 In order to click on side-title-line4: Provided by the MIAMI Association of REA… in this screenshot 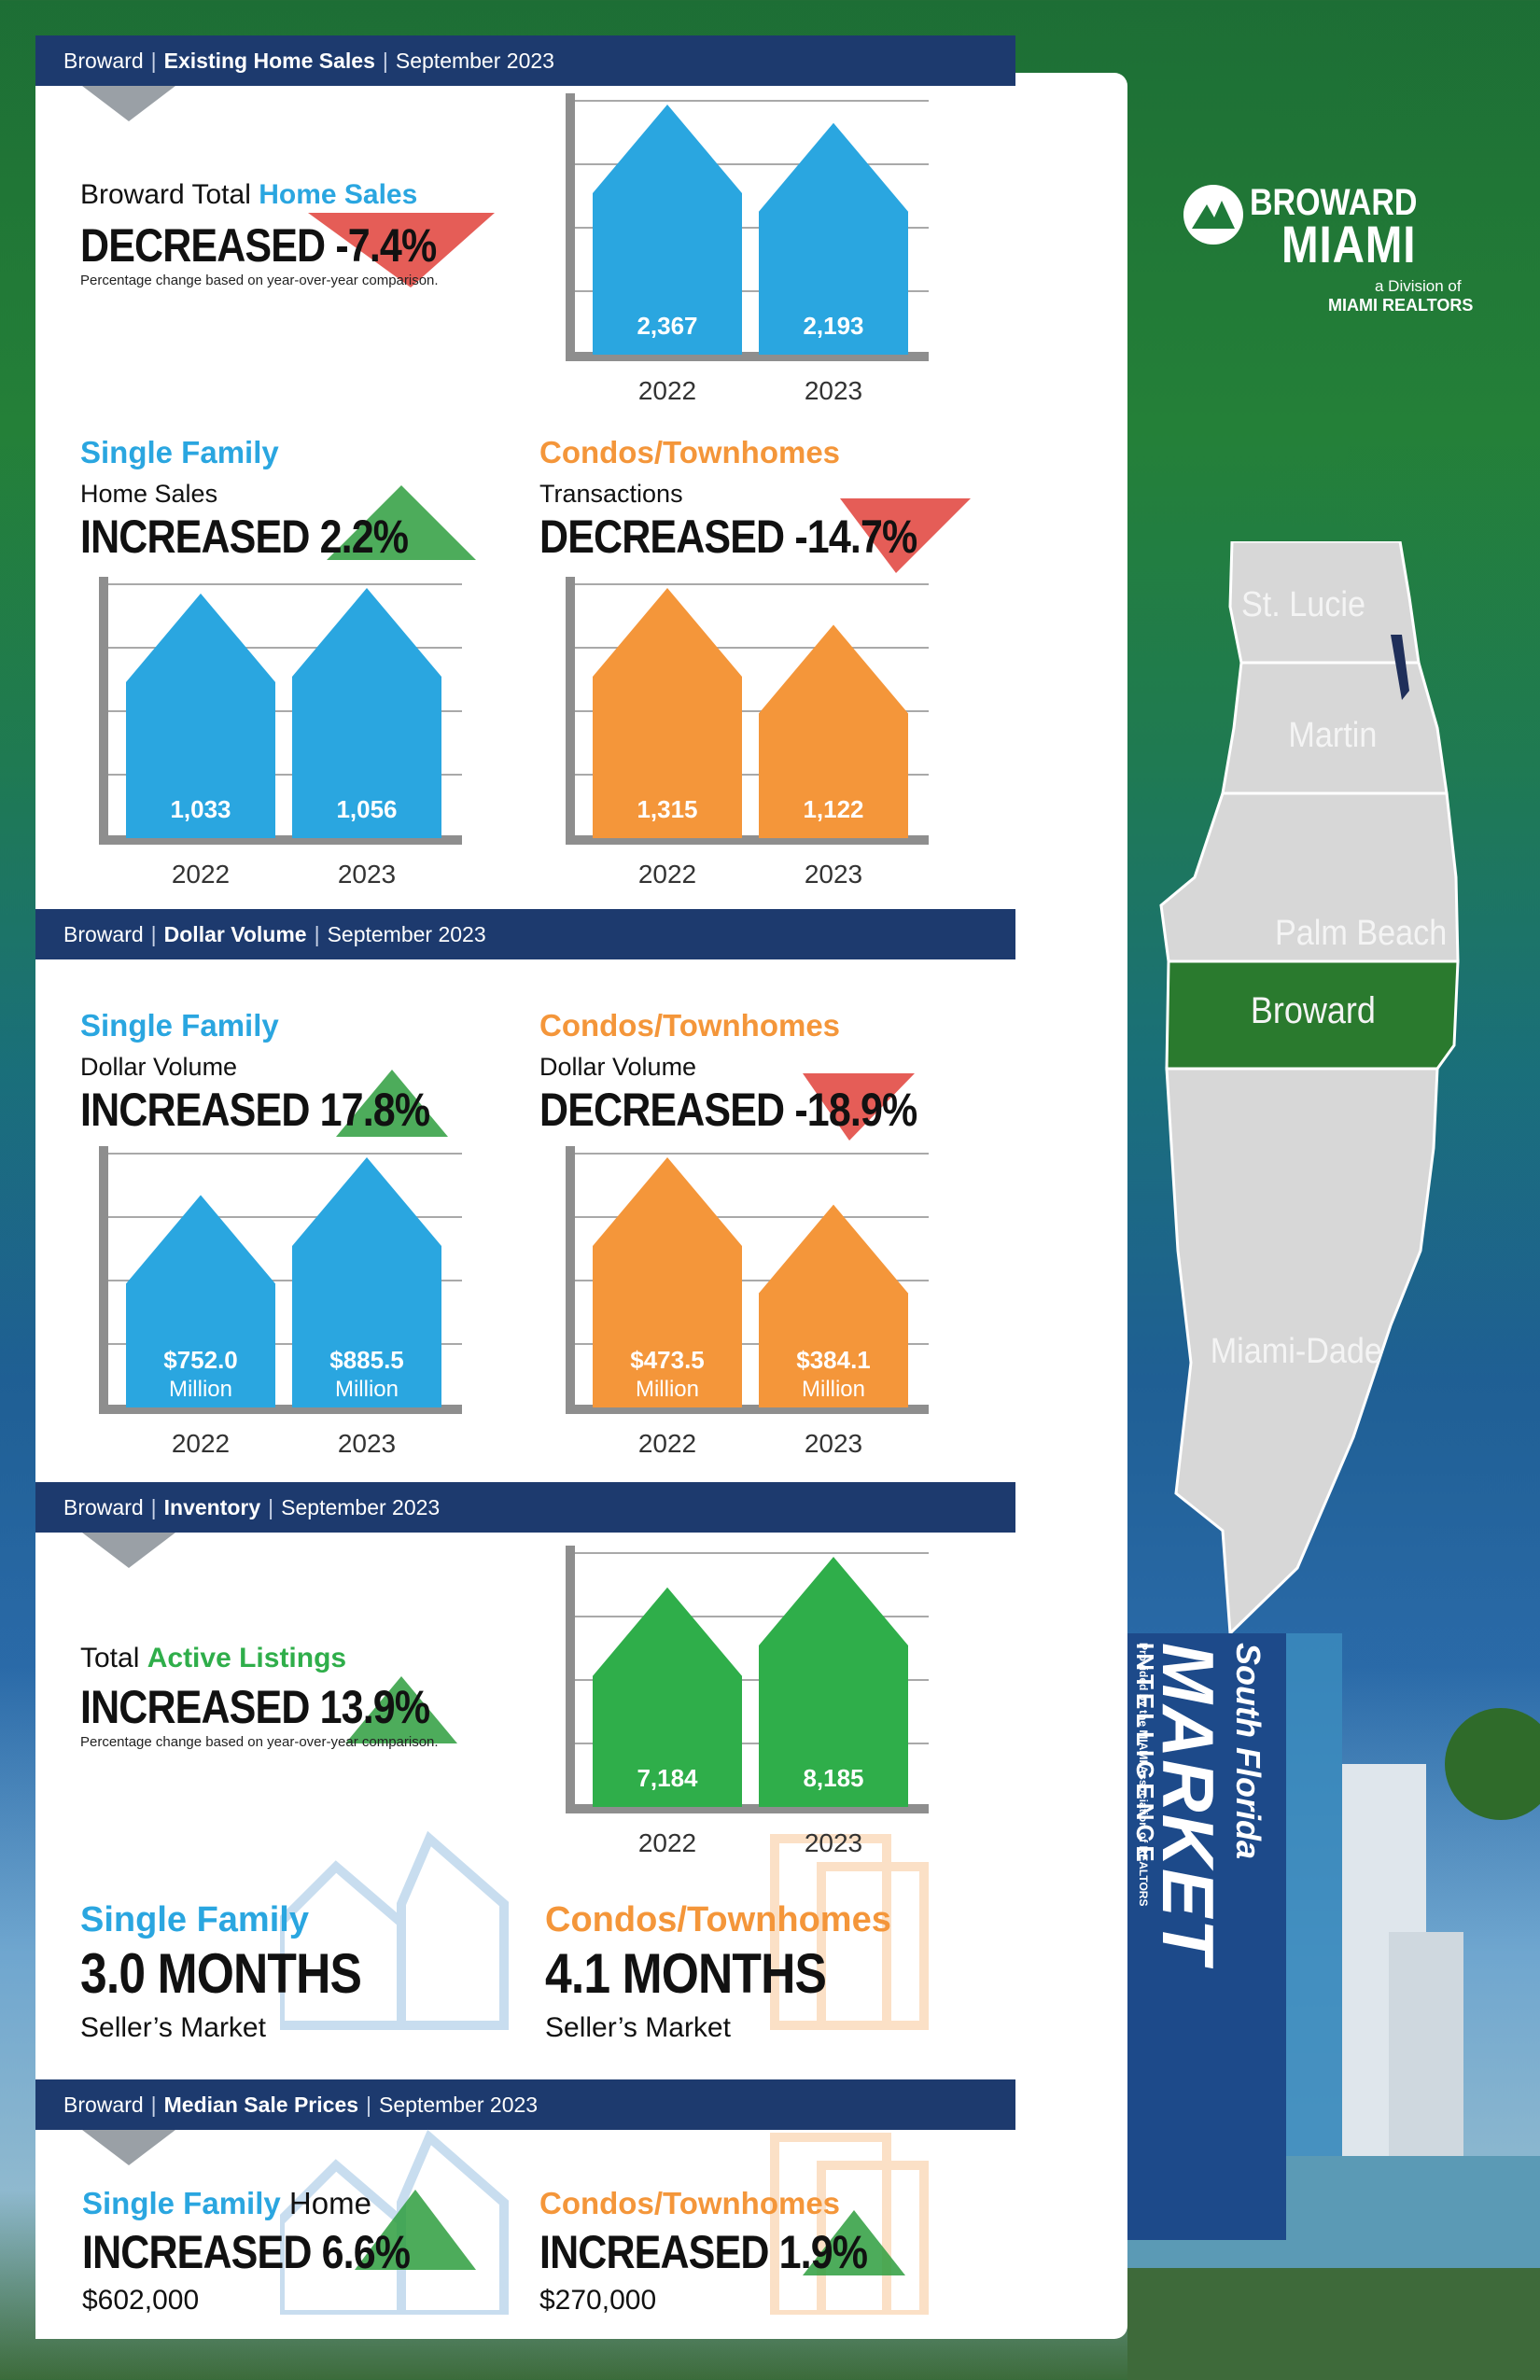, I will do `click(1143, 1775)`.